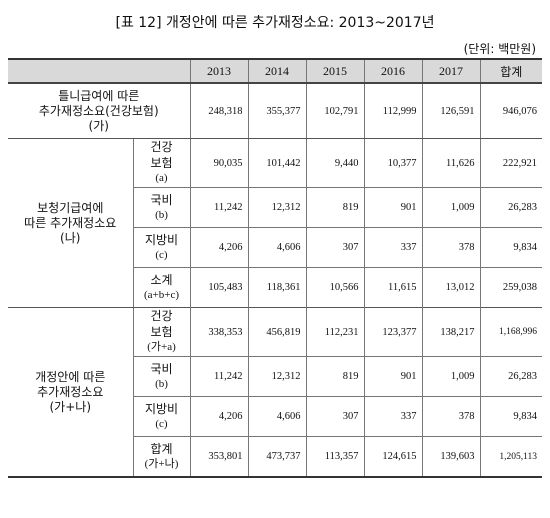 The width and height of the screenshot is (550, 518). I want to click on table-cell: 112,999, so click(392, 111).